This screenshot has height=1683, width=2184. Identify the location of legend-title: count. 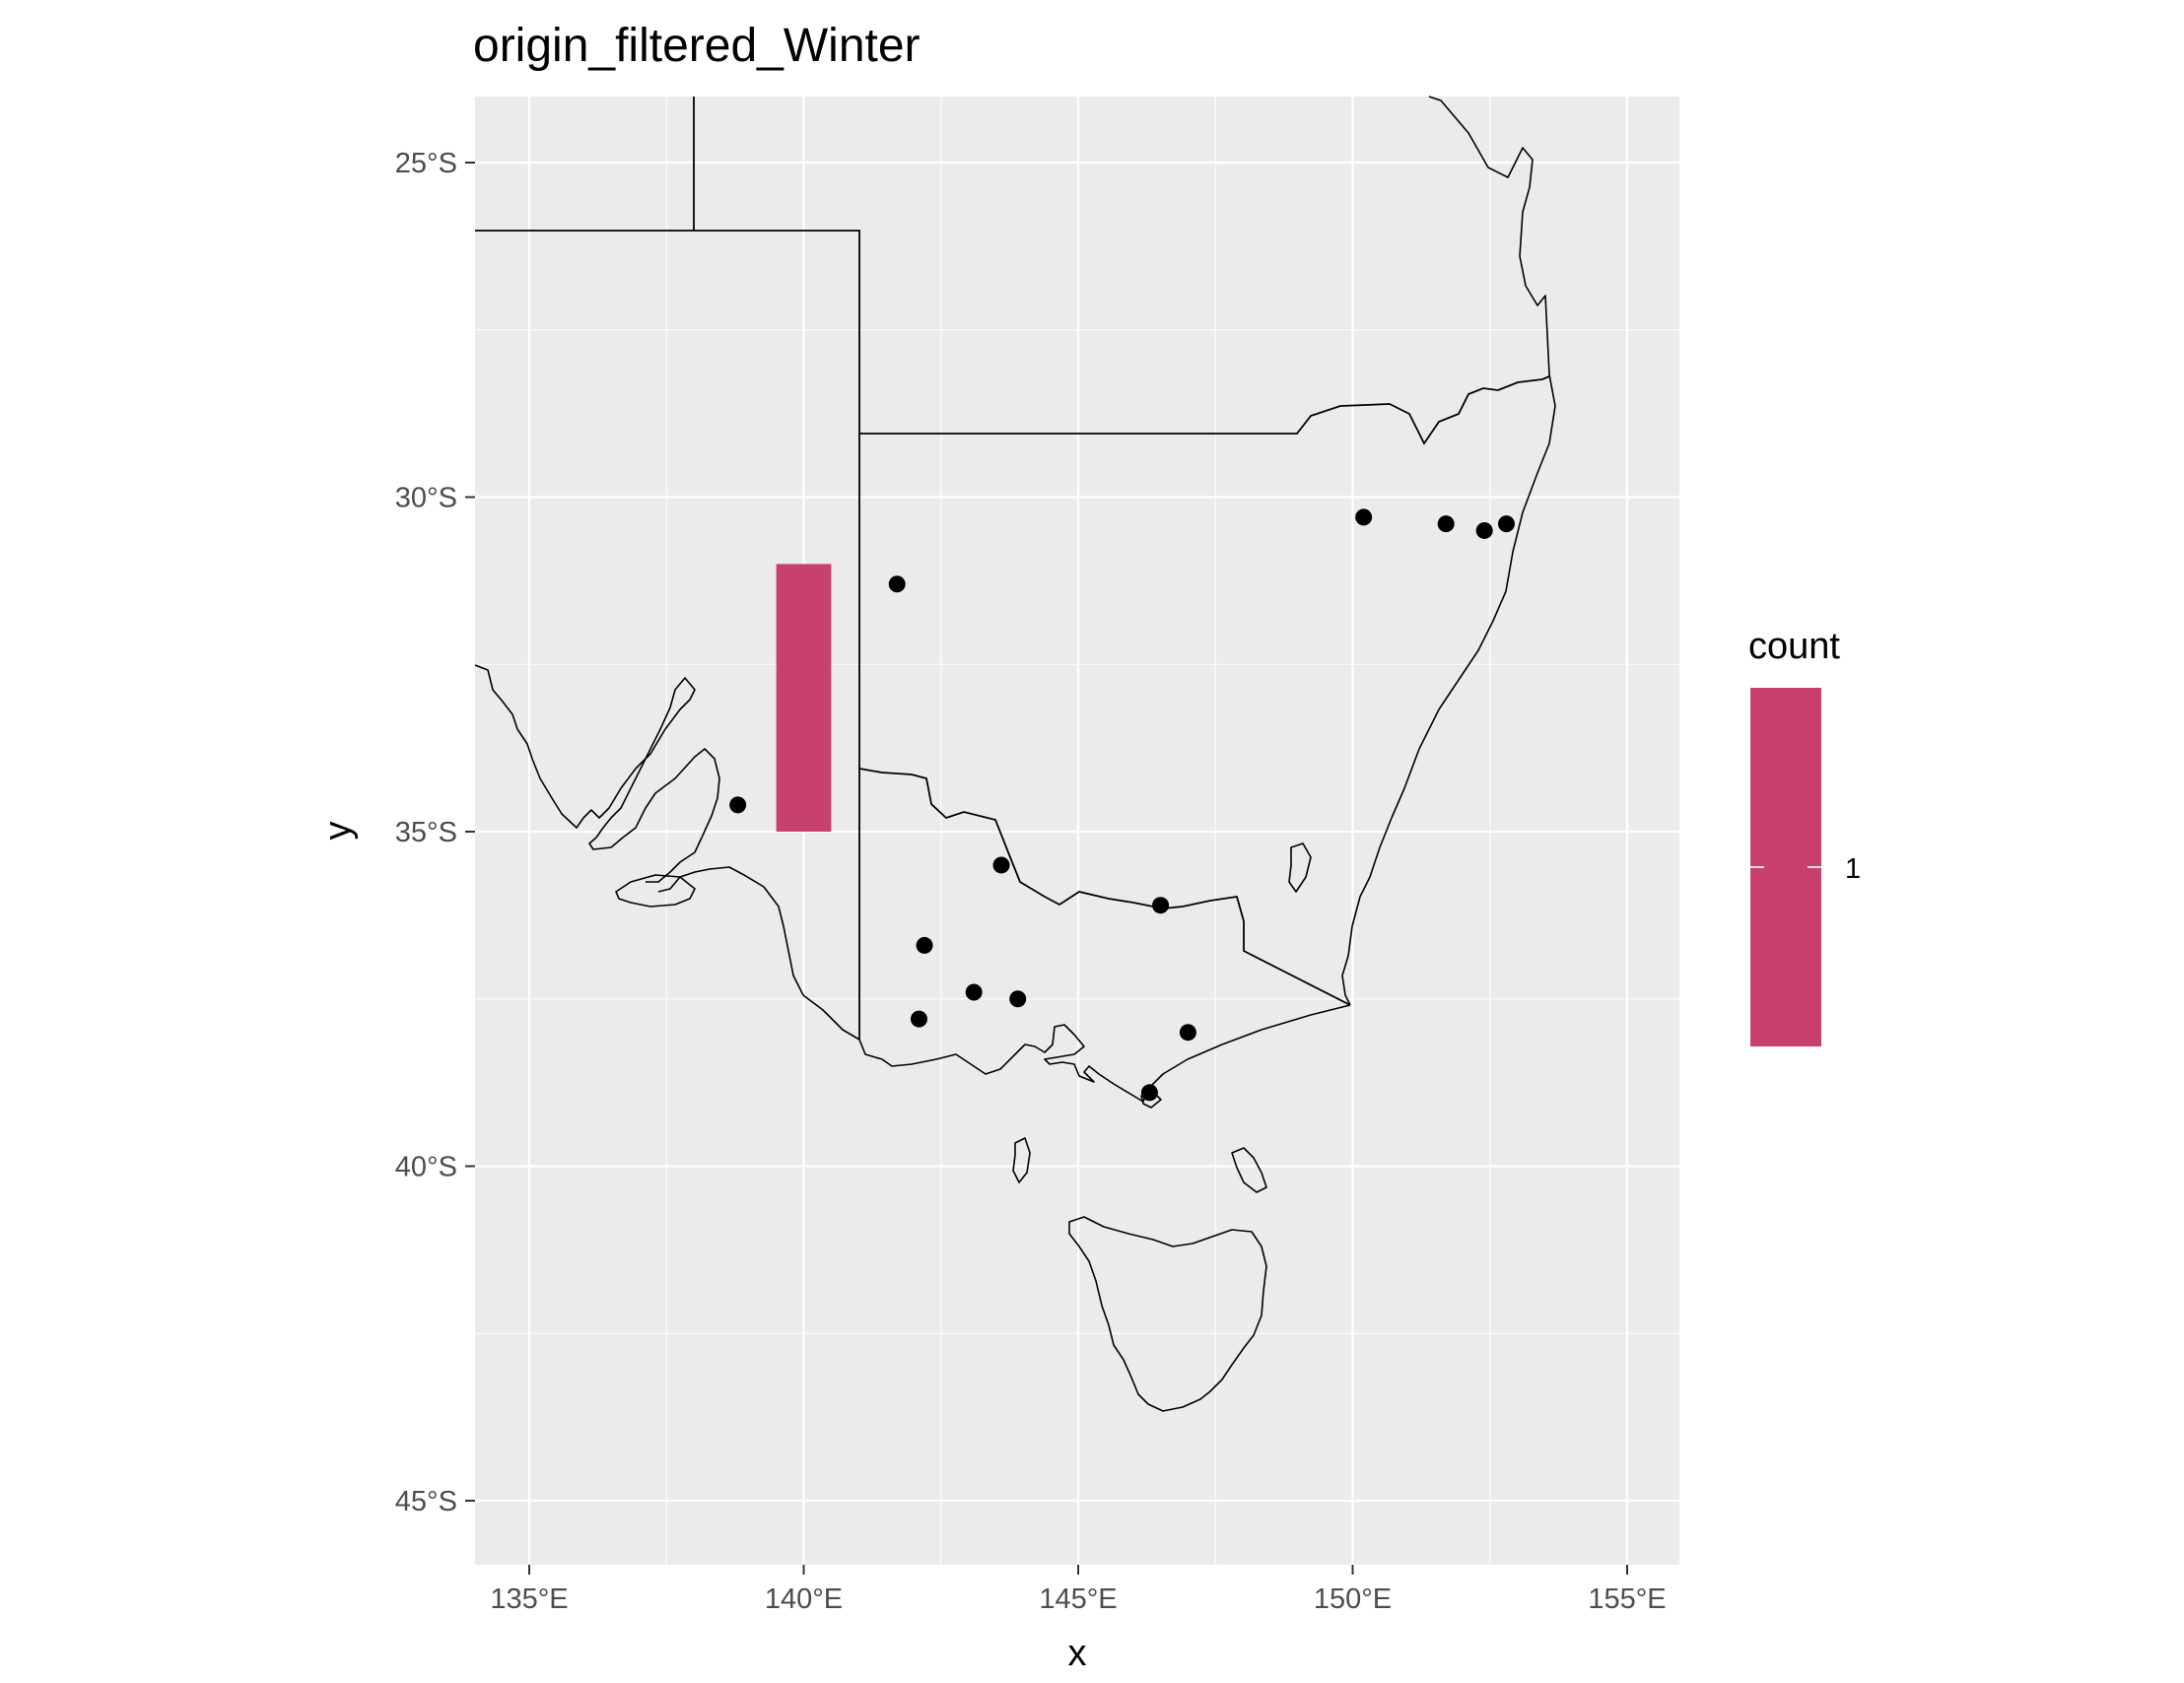
(1794, 646).